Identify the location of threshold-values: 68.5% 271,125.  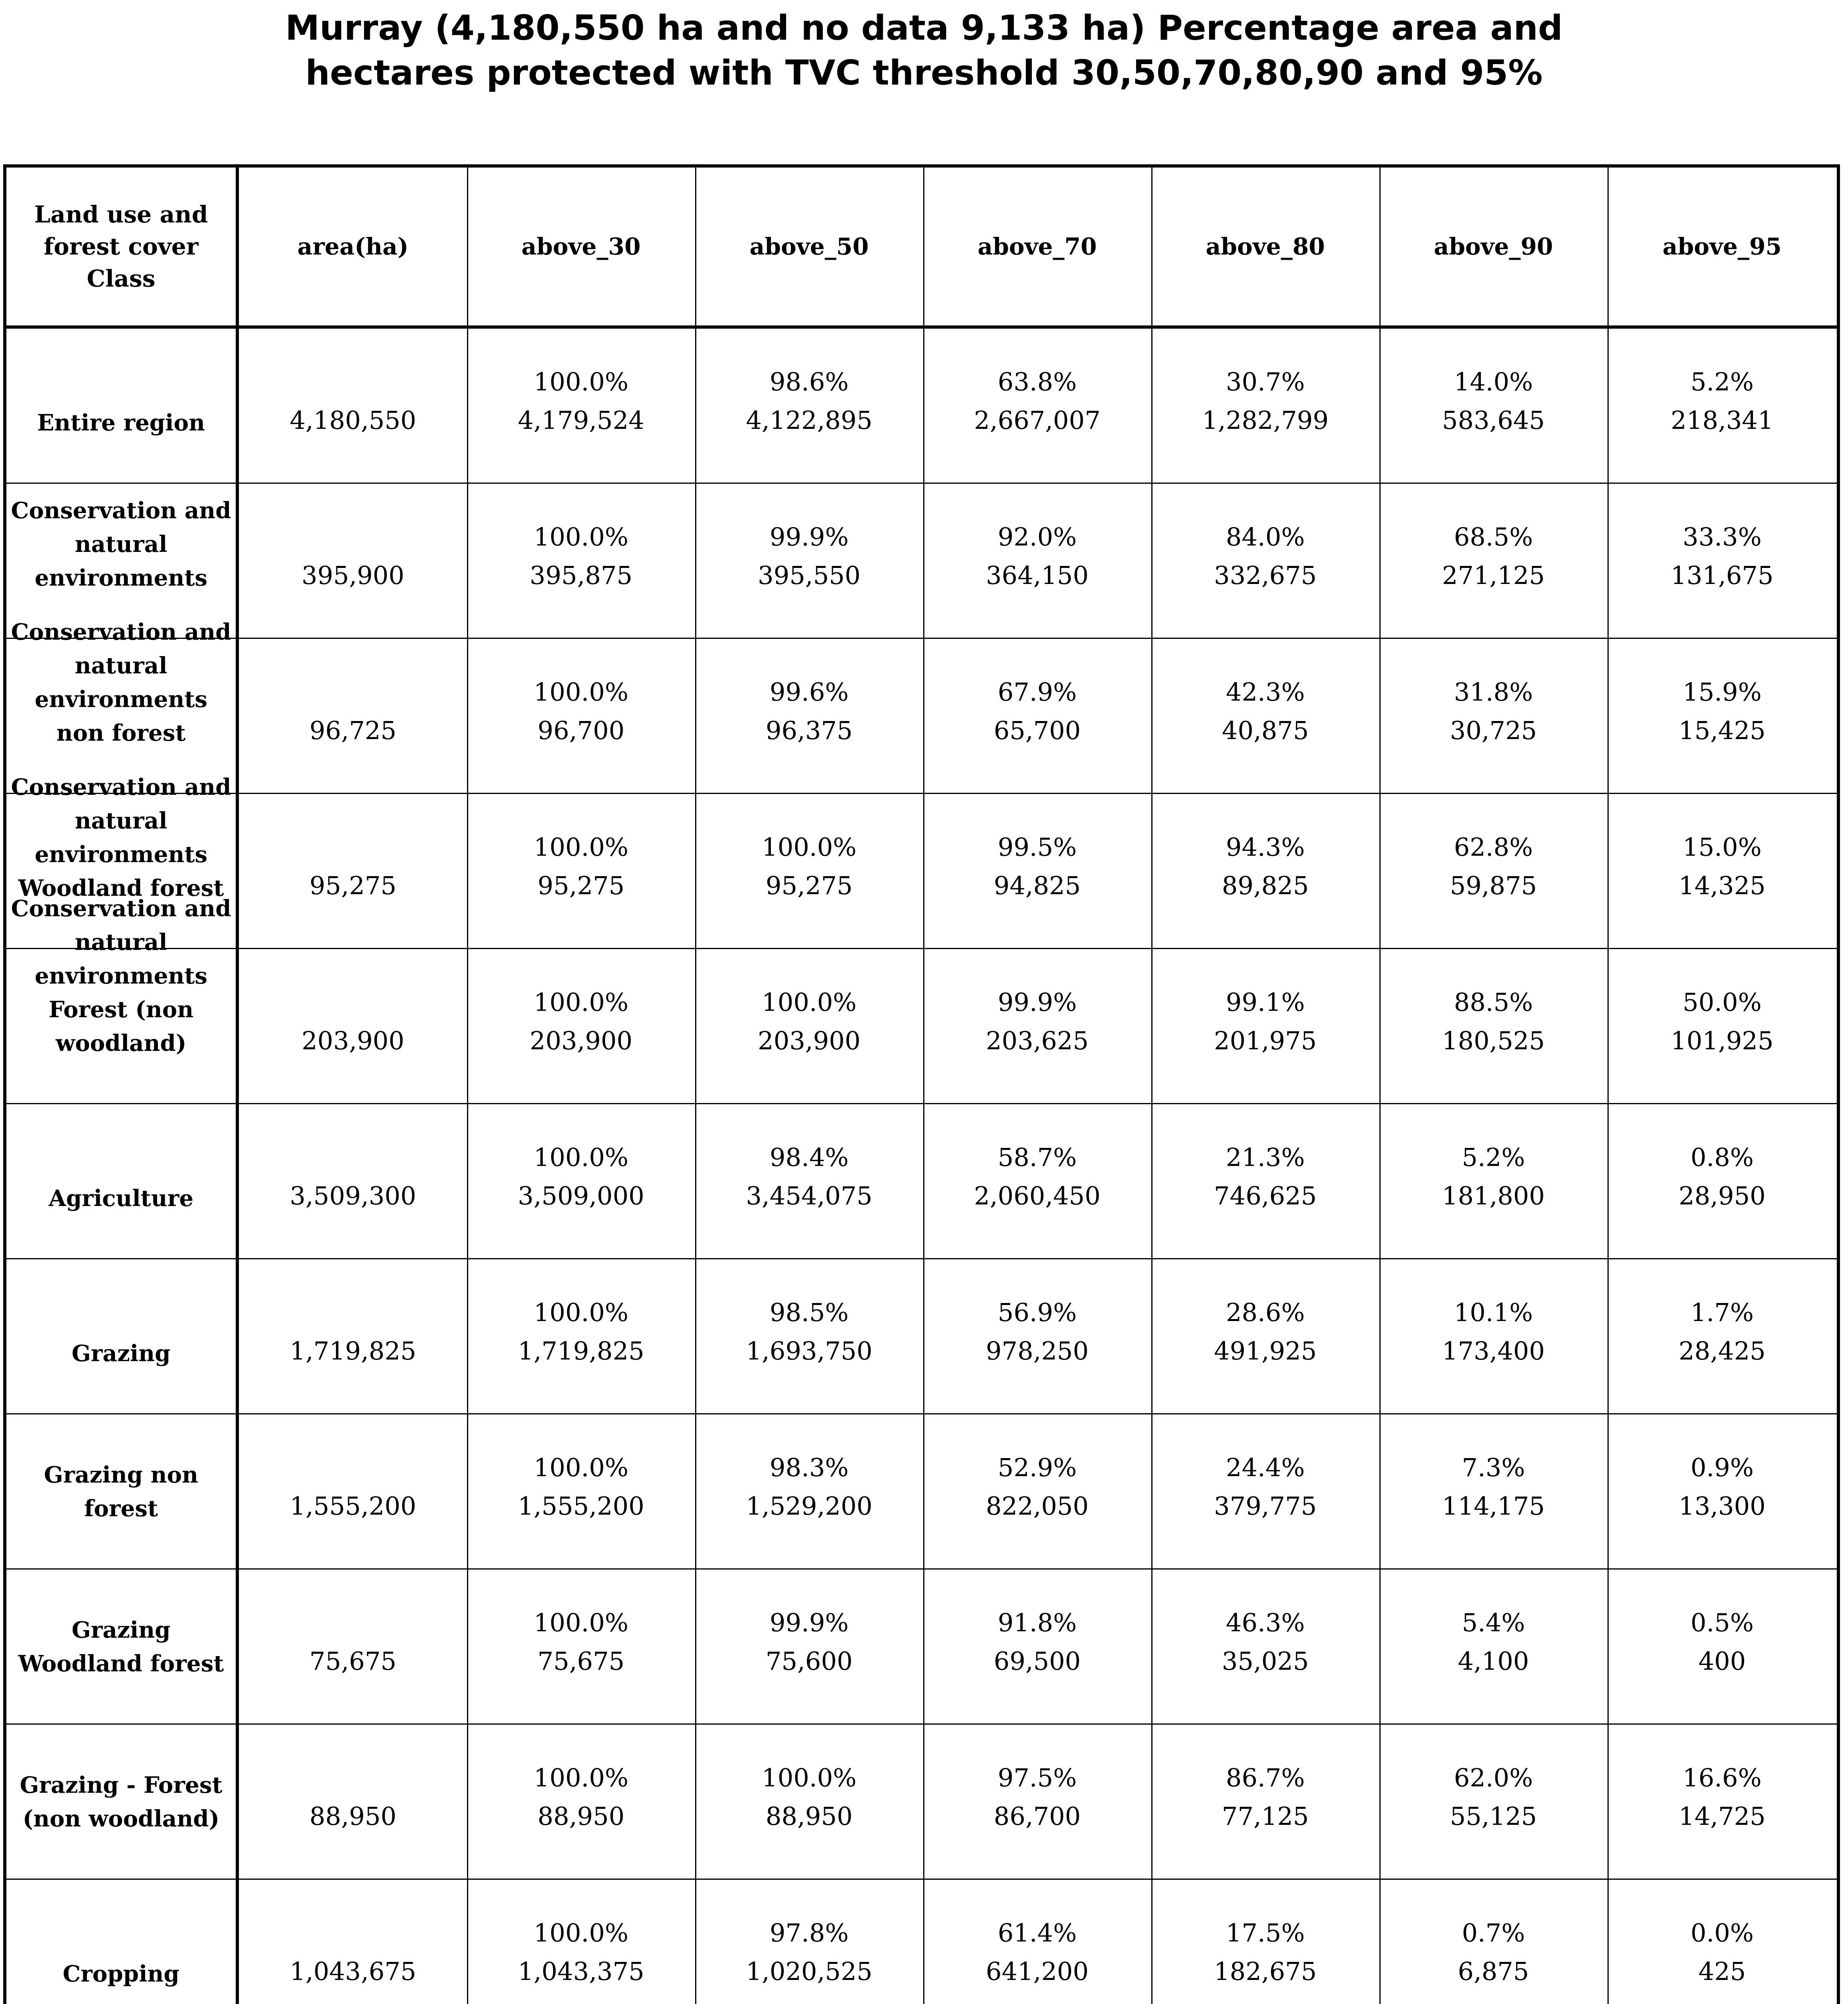
(1493, 556).